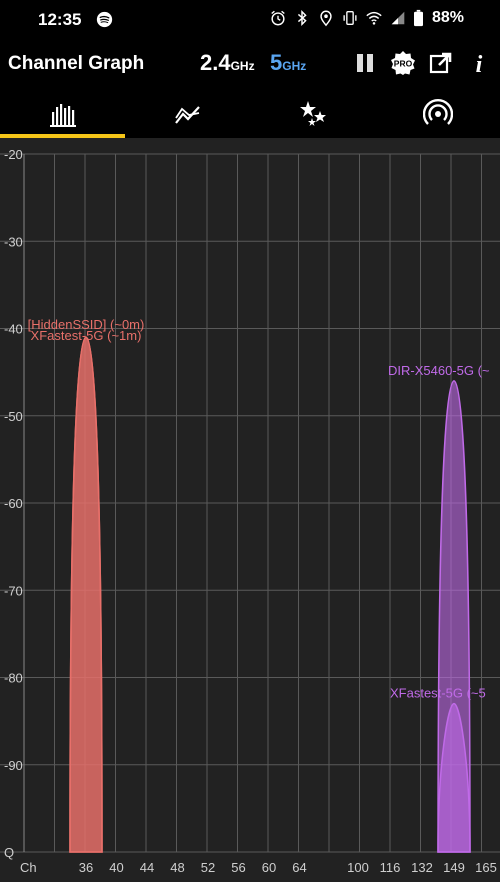 Image resolution: width=500 pixels, height=882 pixels. I want to click on alarm-icon, so click(278, 18).